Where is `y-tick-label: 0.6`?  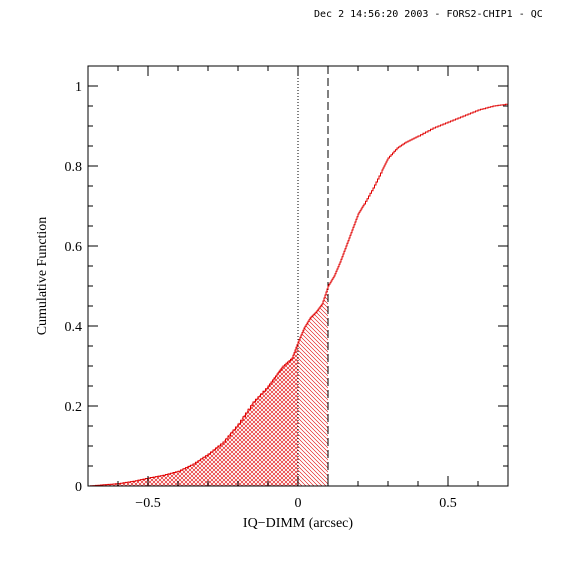 y-tick-label: 0.6 is located at coordinates (74, 247).